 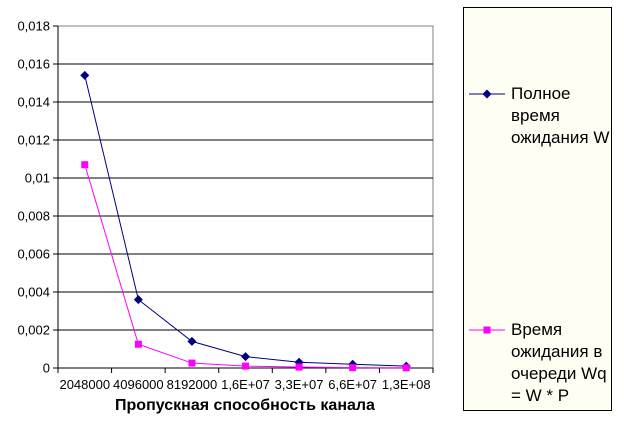 I want to click on x-tick-label: 3,3E+07, so click(x=299, y=384).